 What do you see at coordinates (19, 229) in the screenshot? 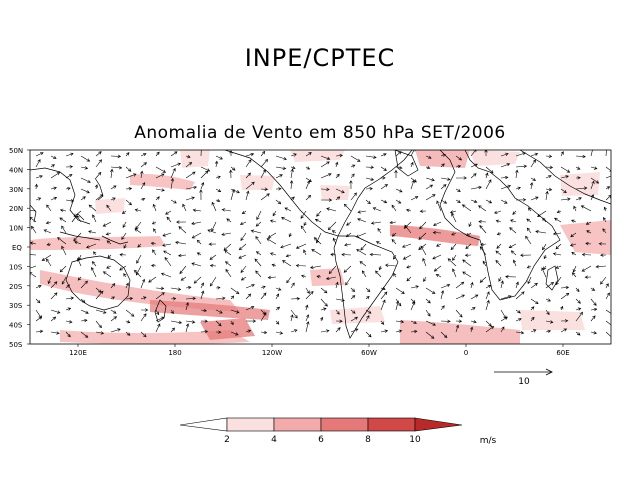
I see `lat-tick-label-10n: 10N` at bounding box center [19, 229].